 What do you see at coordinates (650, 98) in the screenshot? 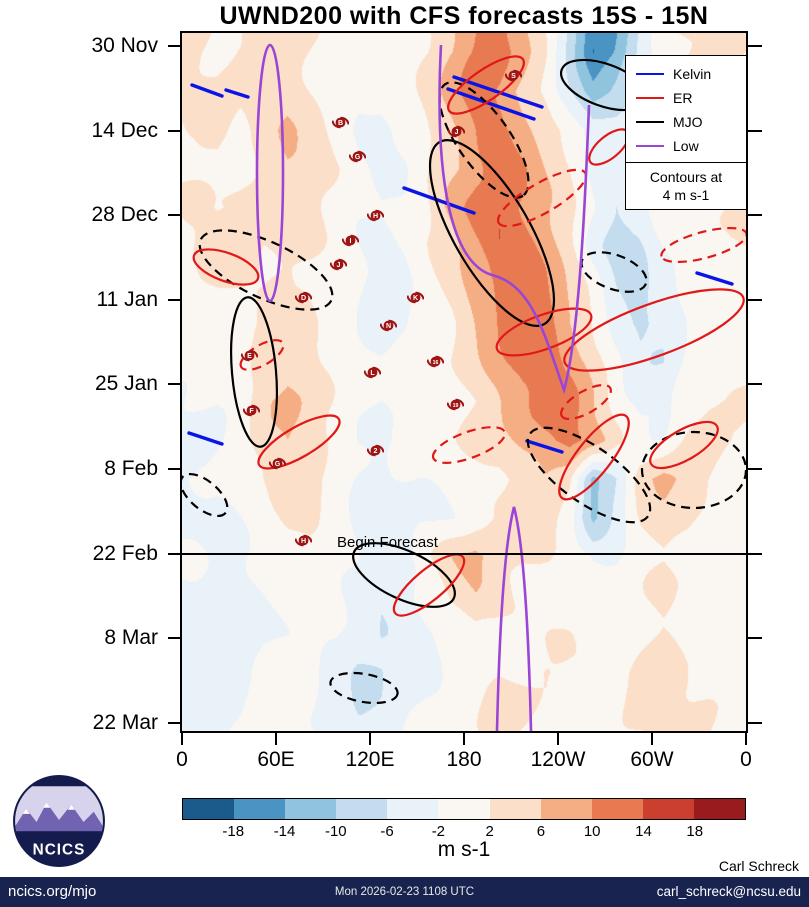
I see `er-line-sample` at bounding box center [650, 98].